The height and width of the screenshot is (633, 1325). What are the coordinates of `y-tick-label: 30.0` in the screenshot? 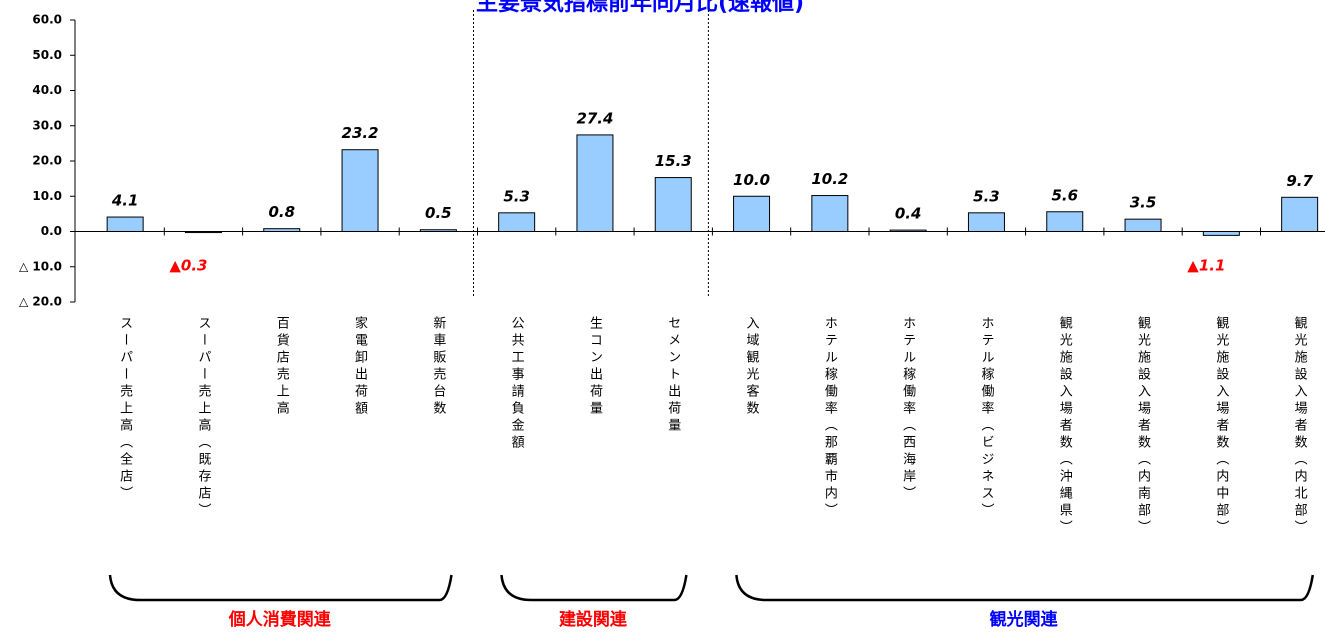 It's located at (47, 125).